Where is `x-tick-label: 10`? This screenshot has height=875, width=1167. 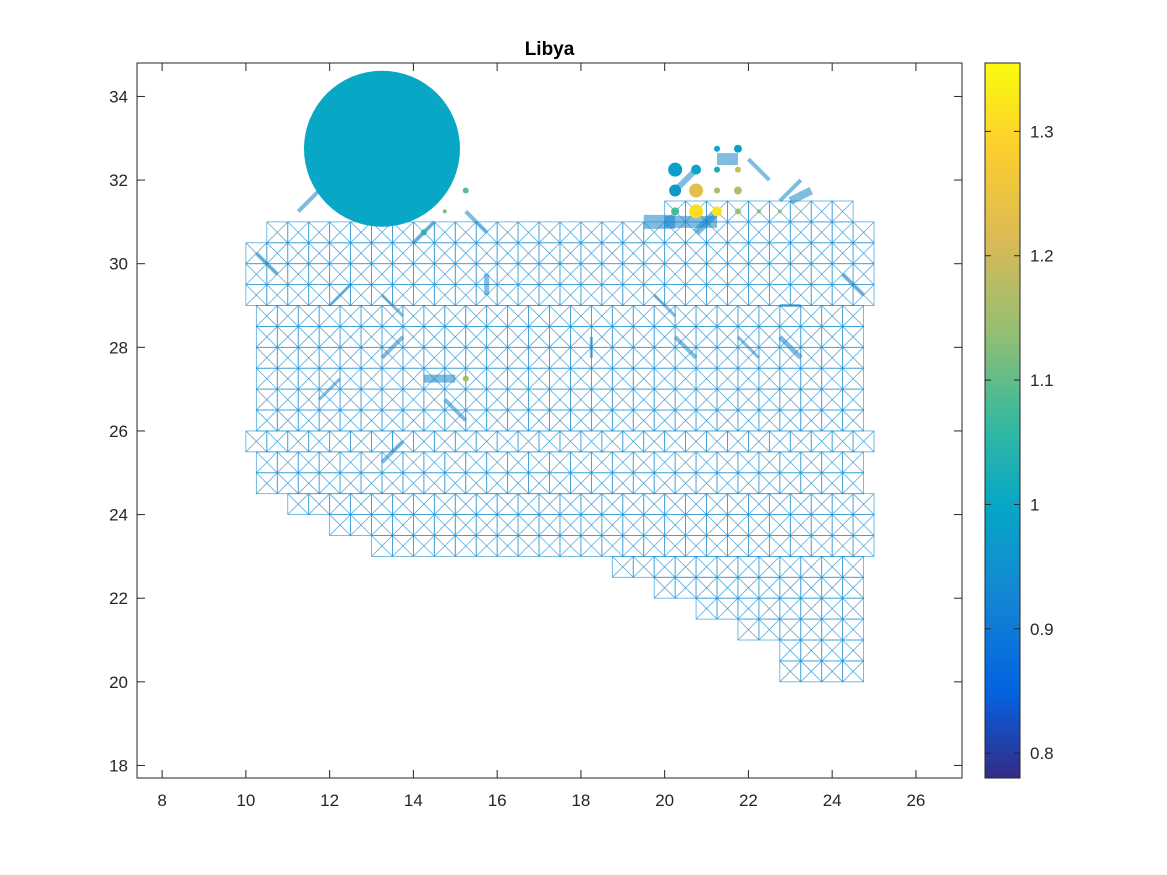 x-tick-label: 10 is located at coordinates (245, 800).